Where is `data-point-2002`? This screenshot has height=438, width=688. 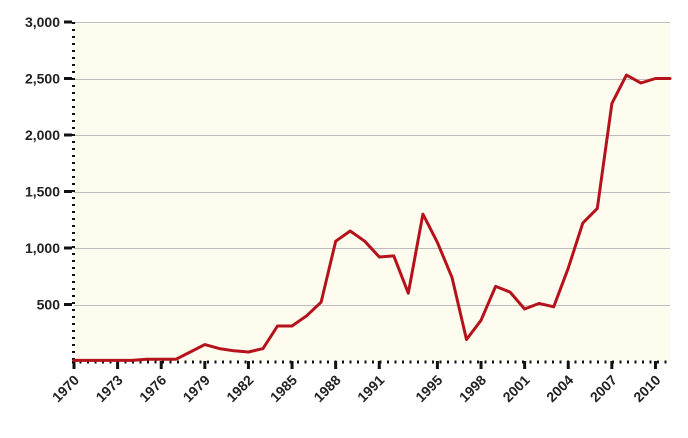 data-point-2002 is located at coordinates (539, 303).